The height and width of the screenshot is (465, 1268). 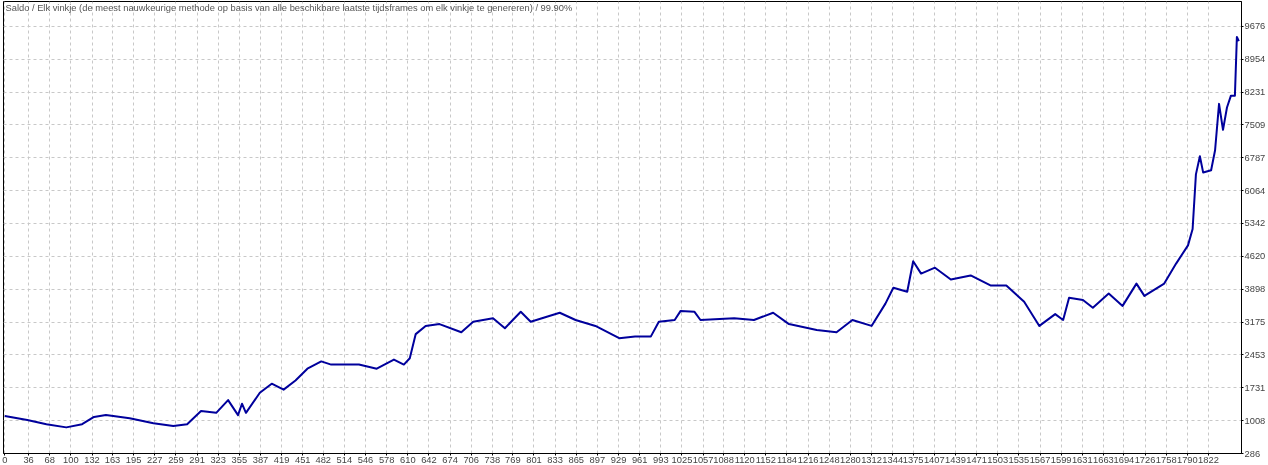 I want to click on x-tick-label: 1471, so click(x=976, y=459).